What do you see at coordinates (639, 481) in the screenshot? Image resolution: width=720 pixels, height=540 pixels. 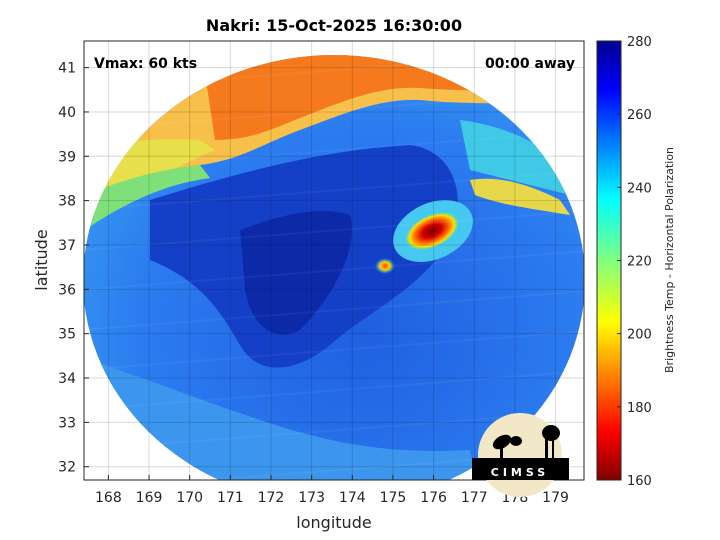 I see `colorbar-tick-label: 160` at bounding box center [639, 481].